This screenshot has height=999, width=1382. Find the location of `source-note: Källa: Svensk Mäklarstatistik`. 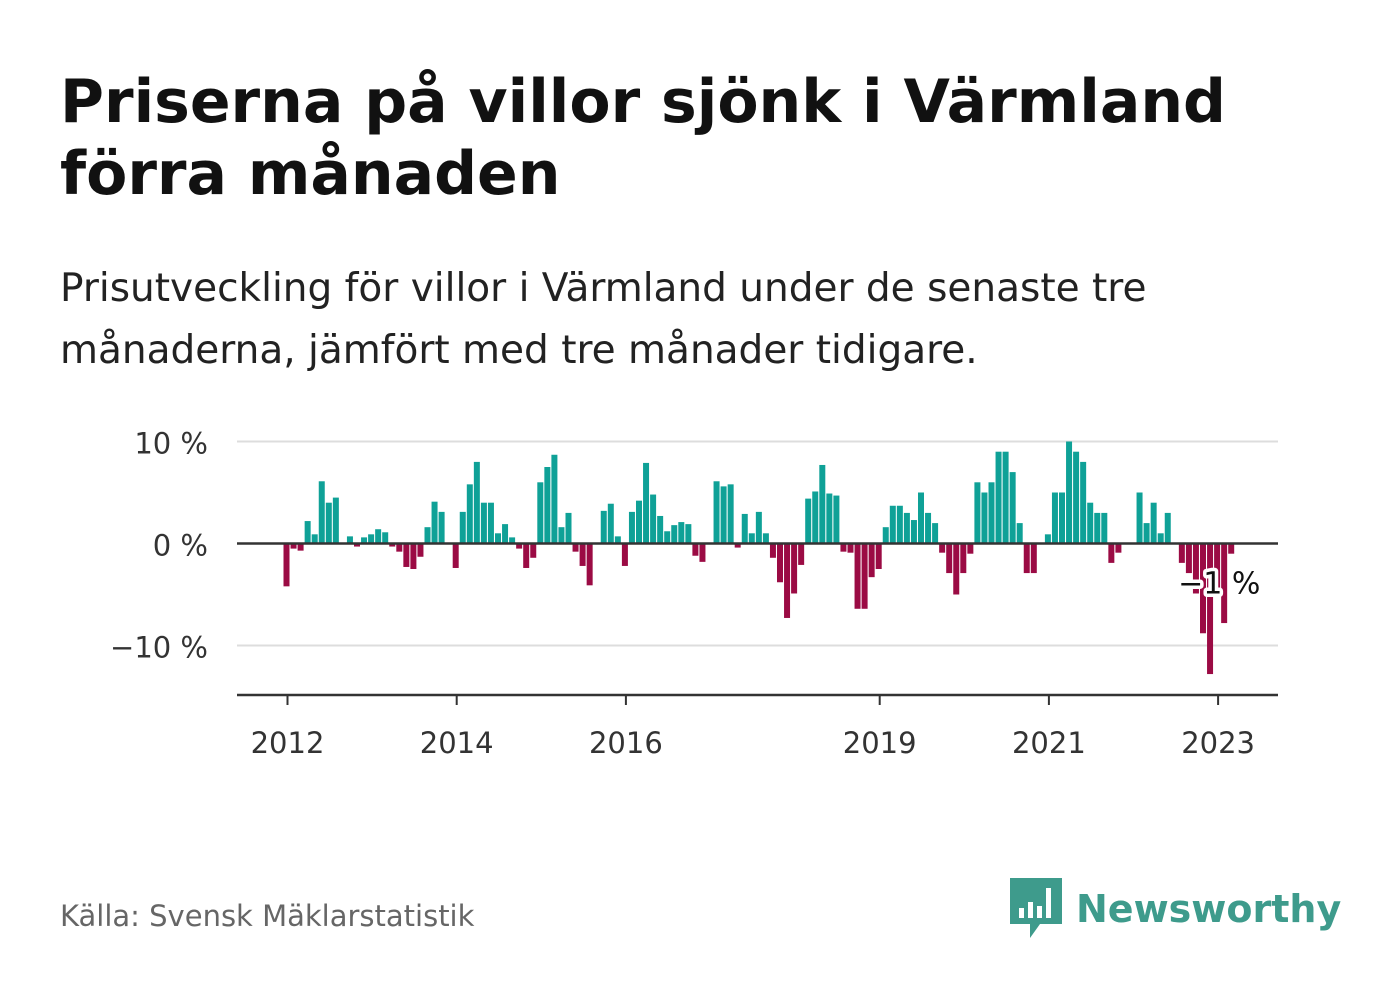

source-note: Källa: Svensk Mäklarstatistik is located at coordinates (267, 916).